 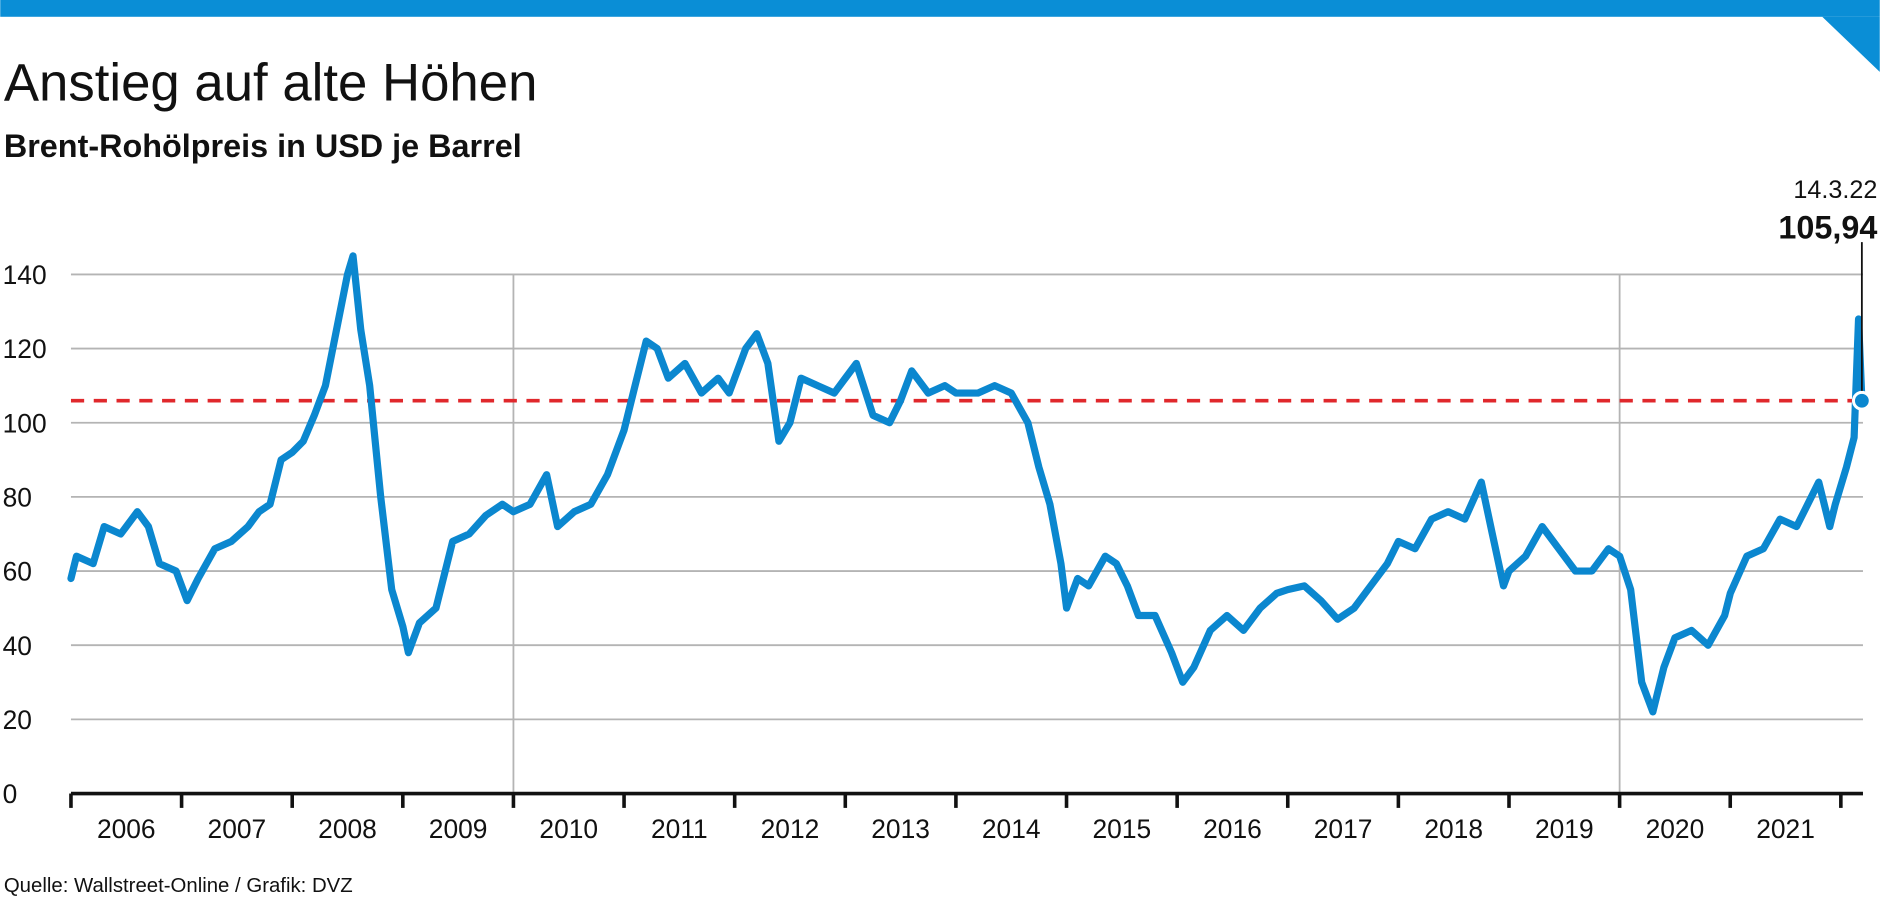 I want to click on x-tick-label: 2008, so click(x=347, y=829).